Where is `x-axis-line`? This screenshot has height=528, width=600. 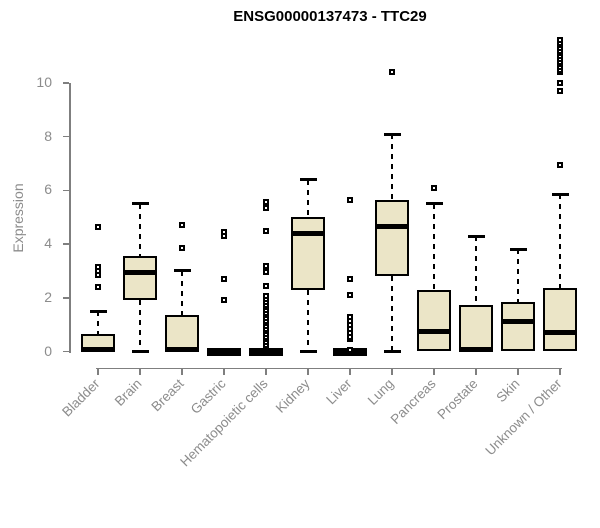 x-axis-line is located at coordinates (329, 368).